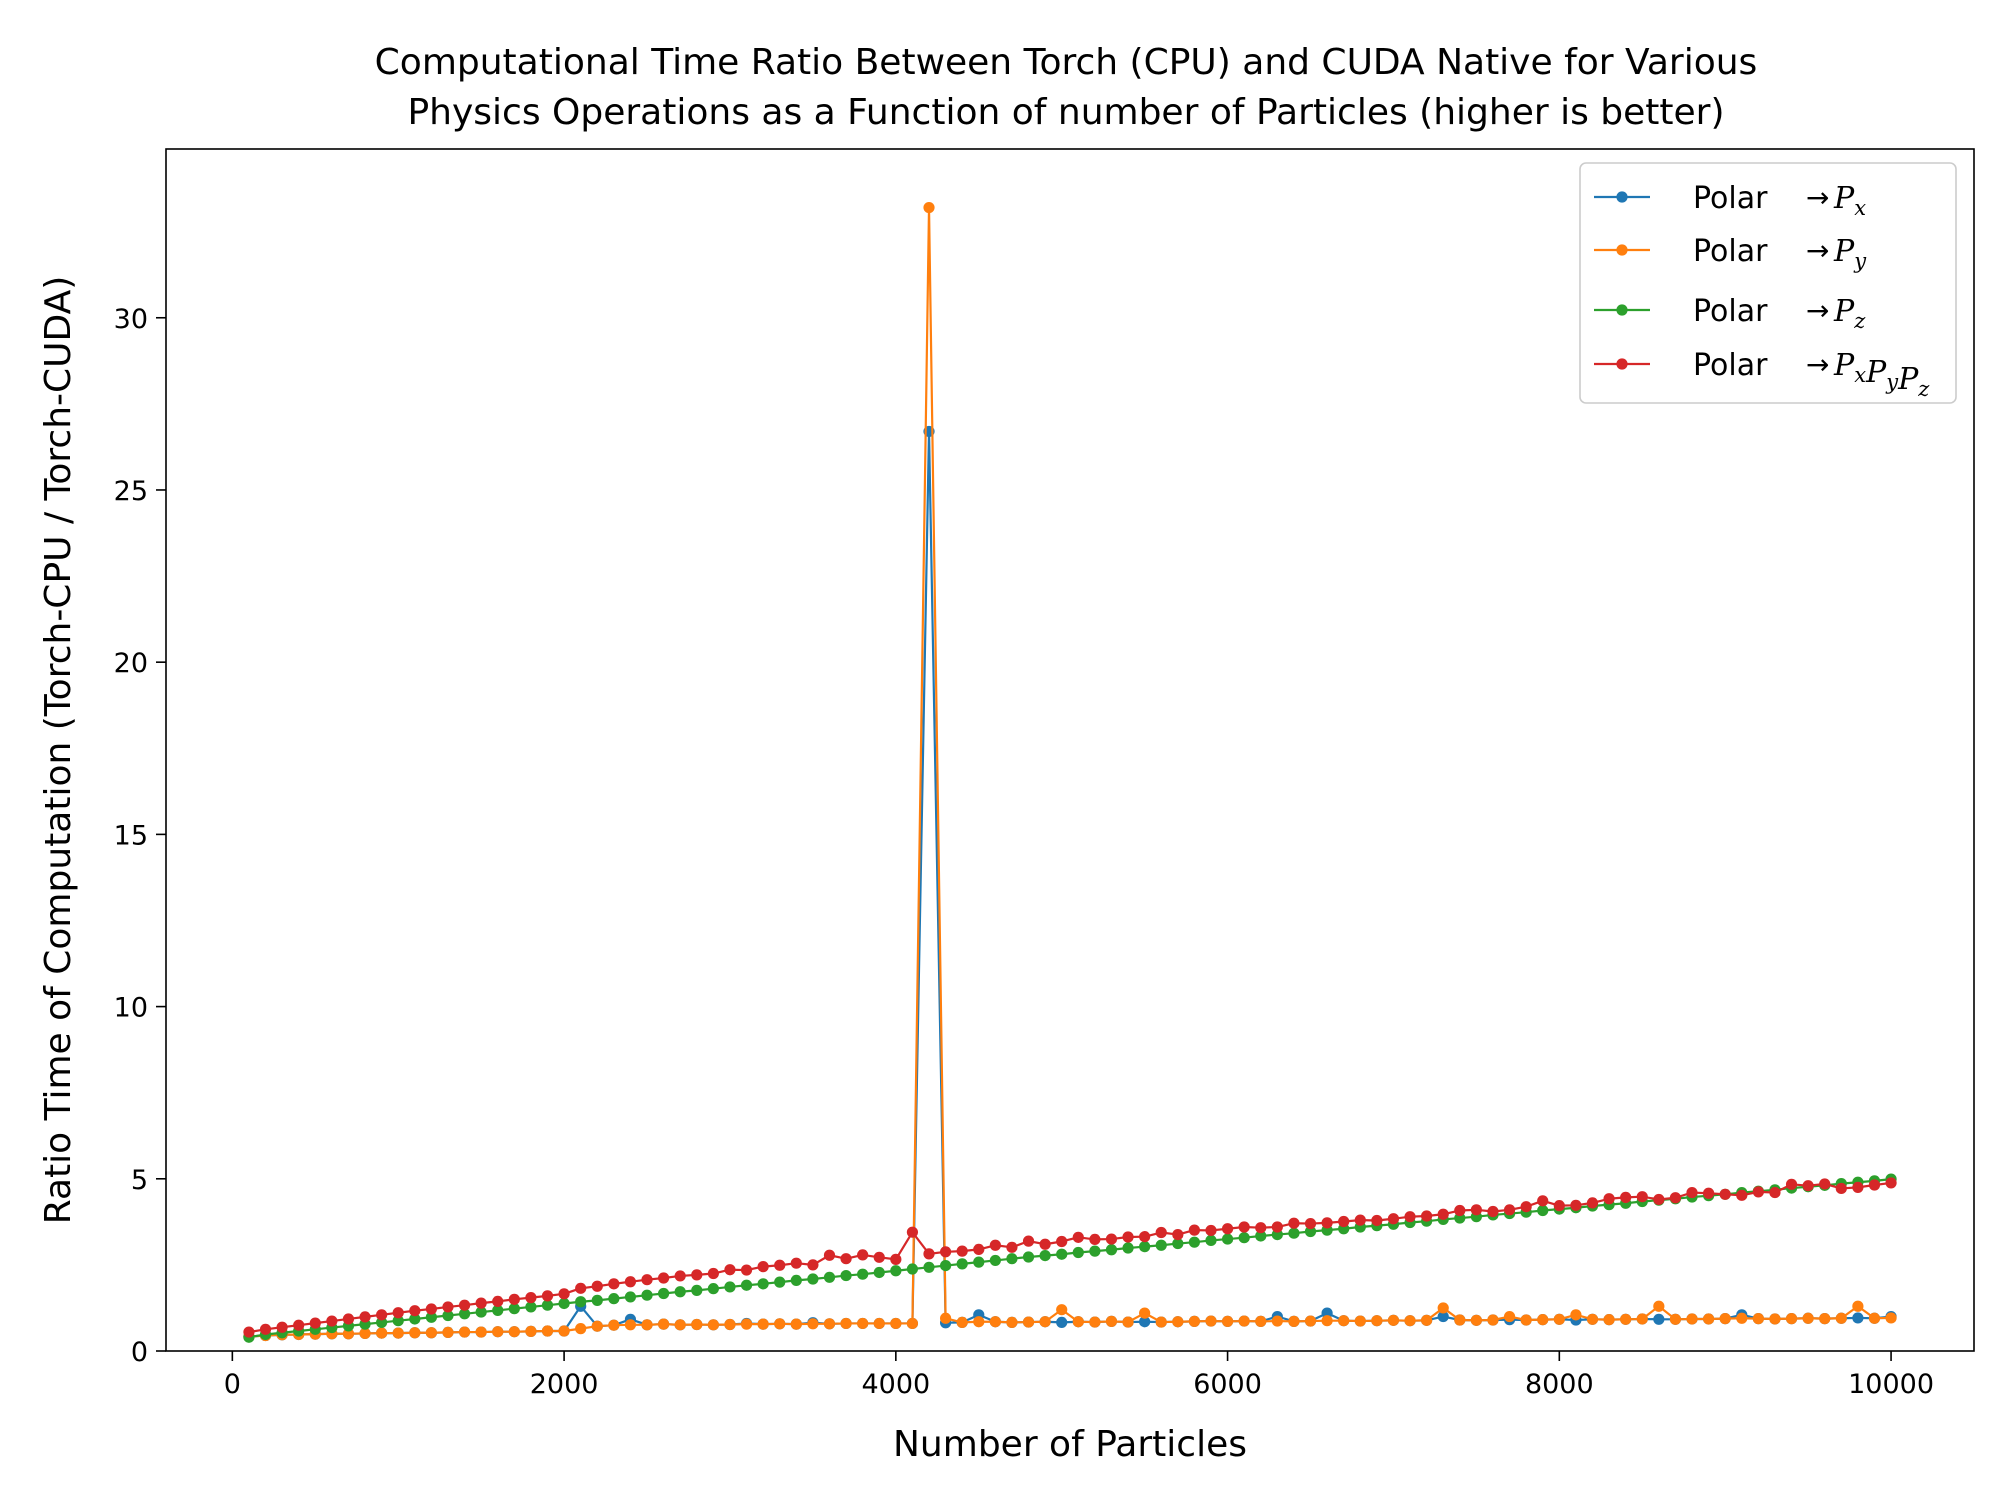 Image resolution: width=2000 pixels, height=1500 pixels. Describe the element at coordinates (131, 319) in the screenshot. I see `y-tick-label: 30` at that location.